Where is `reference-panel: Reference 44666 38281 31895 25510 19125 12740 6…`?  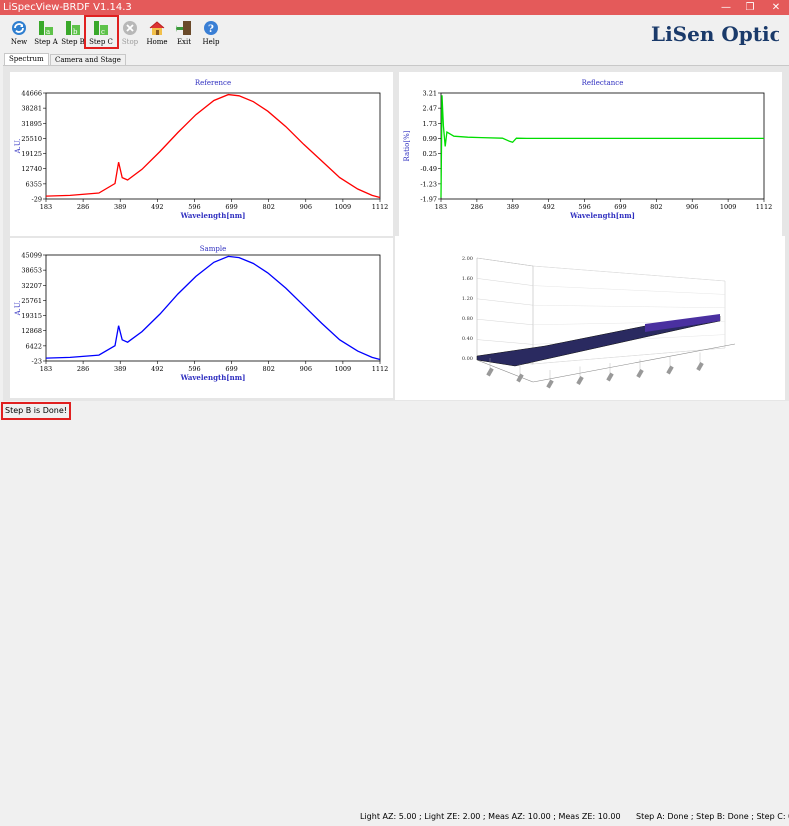 reference-panel: Reference 44666 38281 31895 25510 19125 12740 6… is located at coordinates (201, 154).